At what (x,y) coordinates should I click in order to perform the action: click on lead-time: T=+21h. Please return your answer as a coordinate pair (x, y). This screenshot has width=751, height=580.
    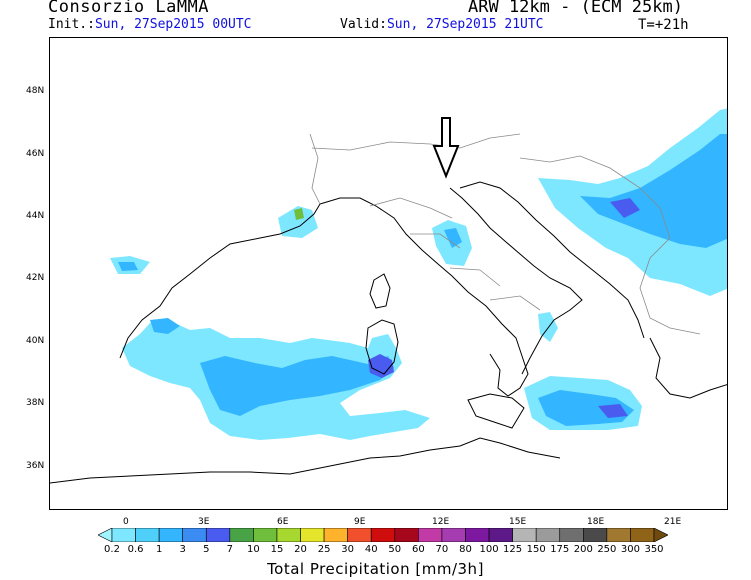
    Looking at the image, I should click on (663, 25).